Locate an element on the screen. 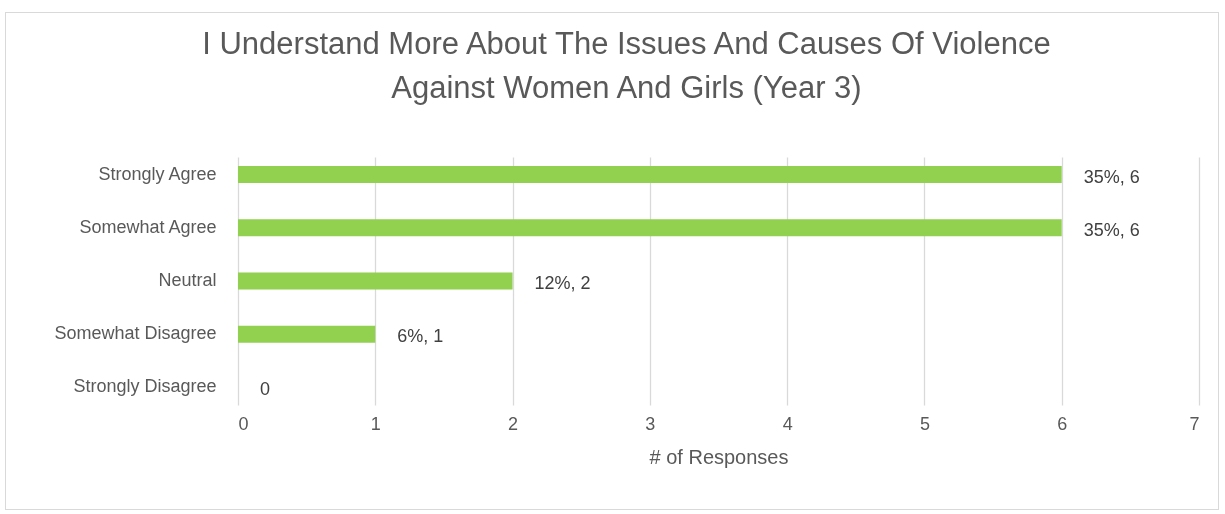 This screenshot has width=1225, height=514. x-tick-label: 1 is located at coordinates (375, 423).